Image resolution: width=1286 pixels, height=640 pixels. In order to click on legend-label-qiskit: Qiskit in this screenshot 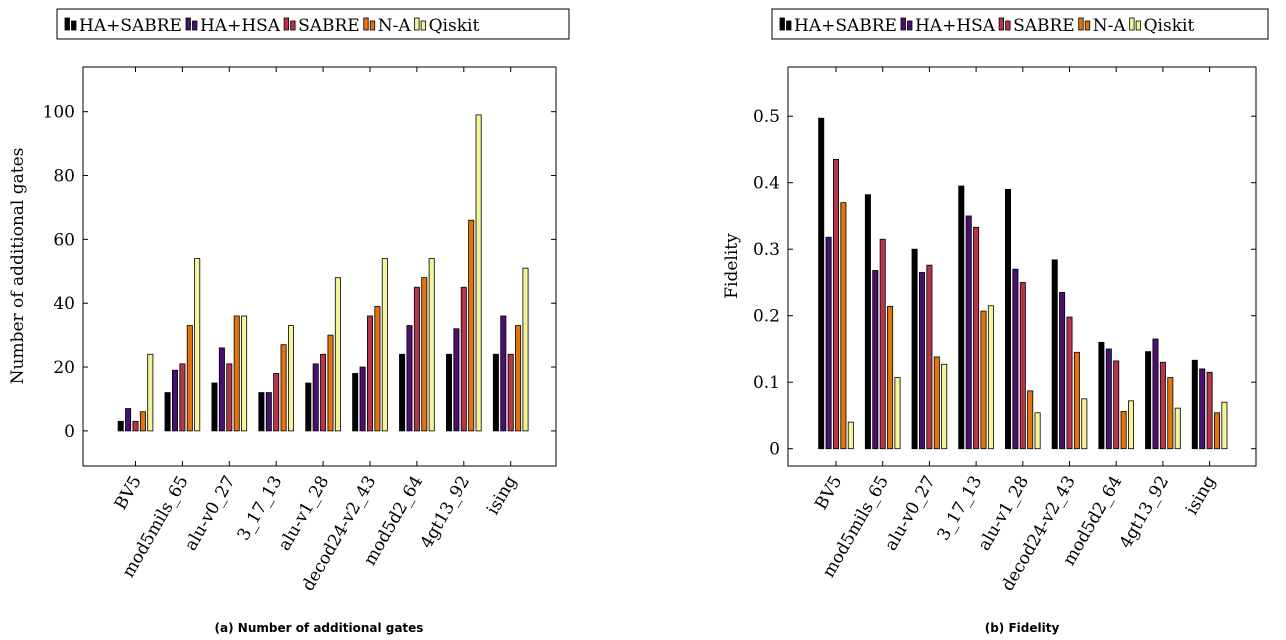, I will do `click(454, 26)`.